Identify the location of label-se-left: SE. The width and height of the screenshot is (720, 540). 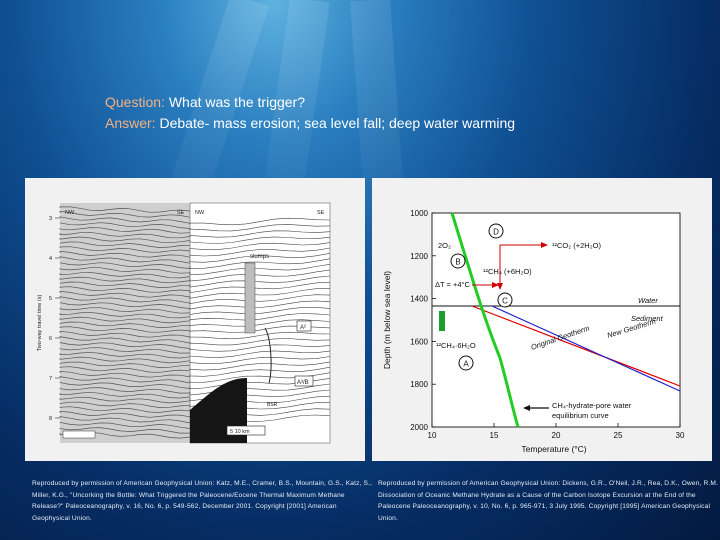
(181, 213).